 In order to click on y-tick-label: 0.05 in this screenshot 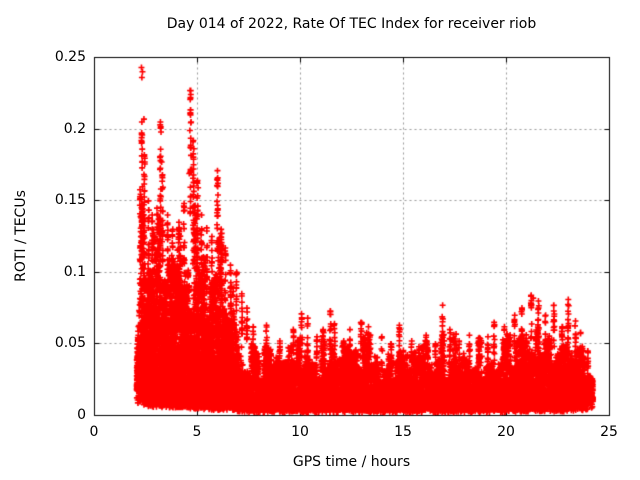, I will do `click(70, 343)`.